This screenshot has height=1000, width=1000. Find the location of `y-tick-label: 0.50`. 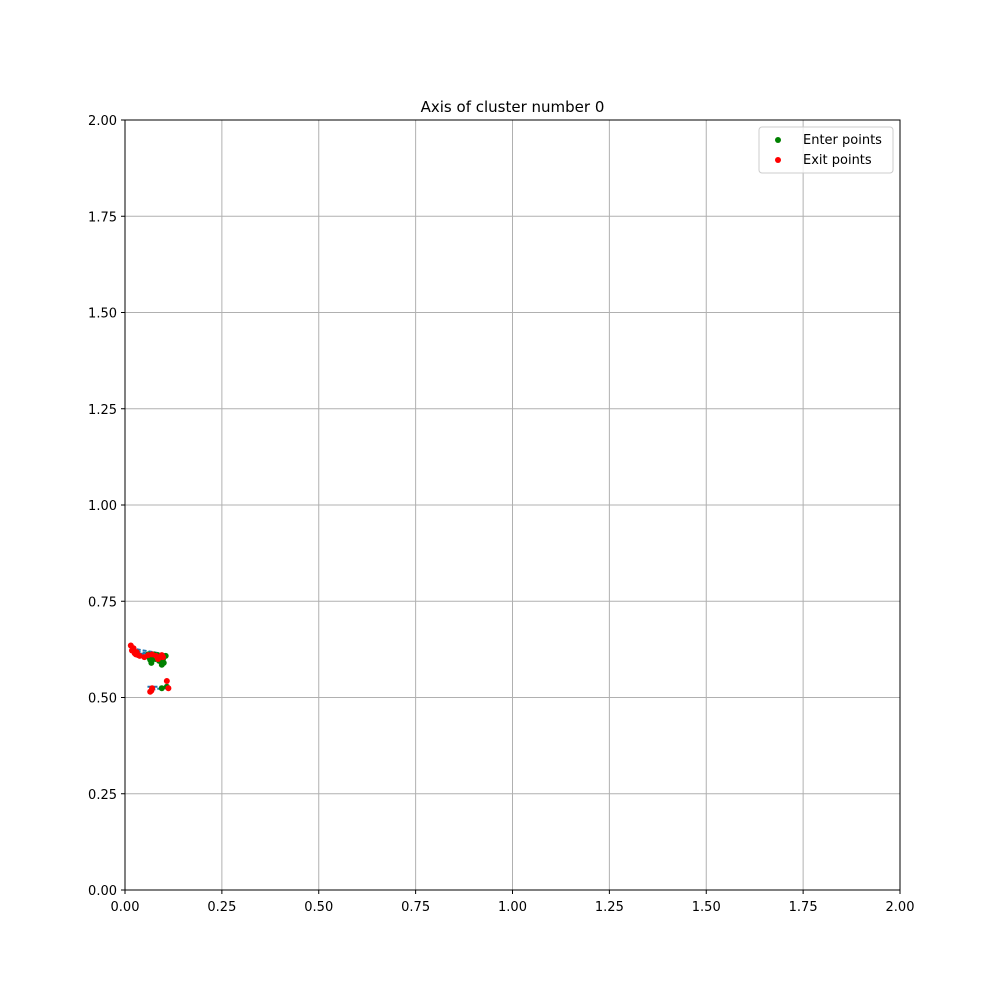

y-tick-label: 0.50 is located at coordinates (102, 699).